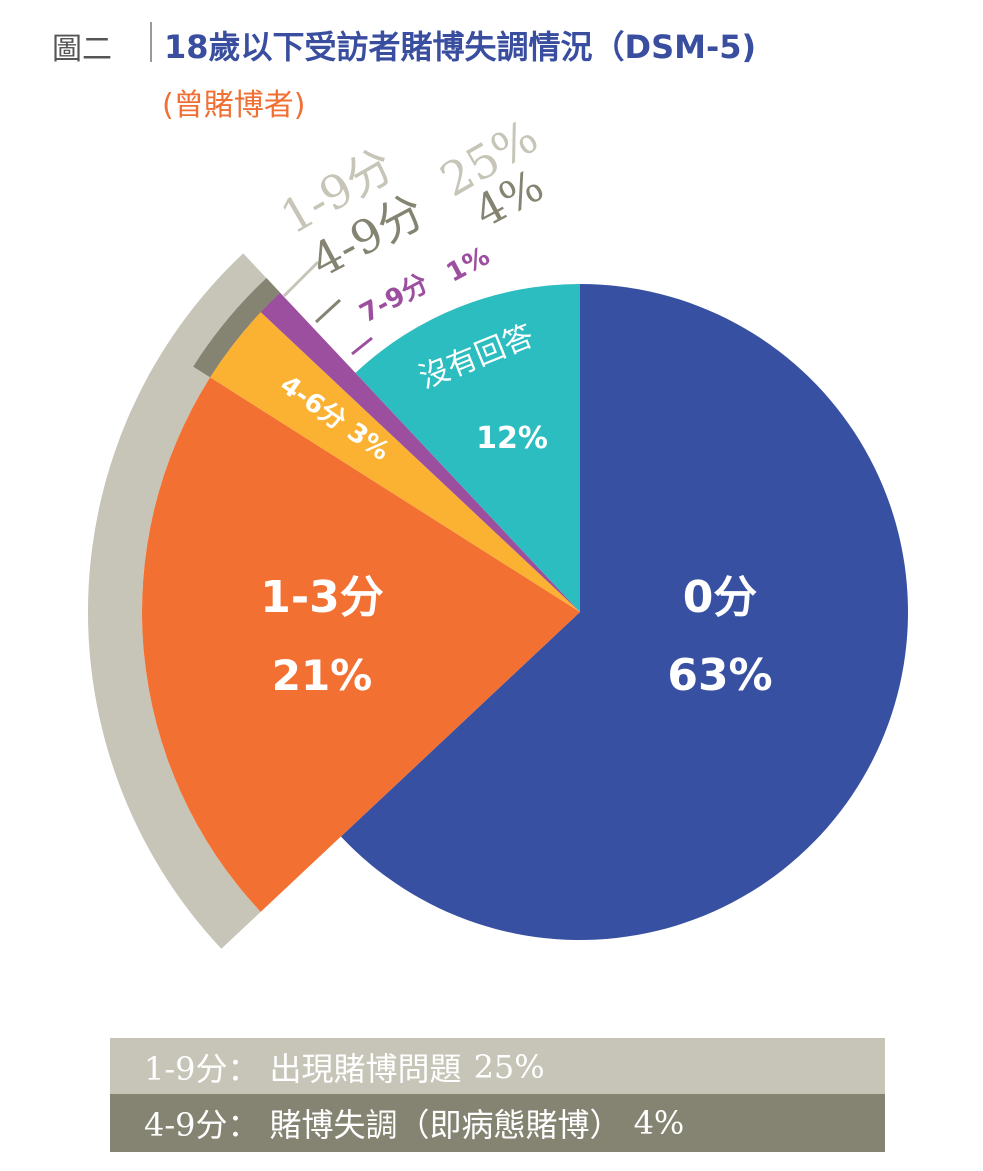  Describe the element at coordinates (234, 105) in the screenshot. I see `chart-subtitle: (曾賭博者)` at that location.